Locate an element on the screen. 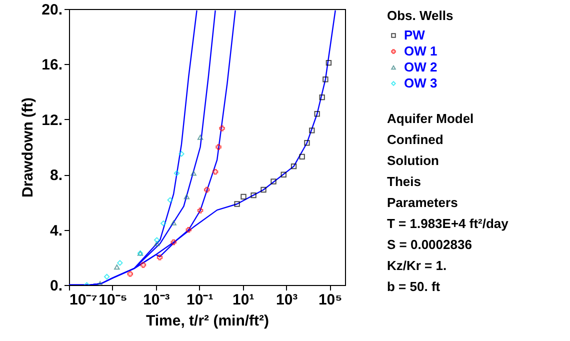 The image size is (570, 341). x-tick-label: 10⁻⁵ is located at coordinates (113, 300).